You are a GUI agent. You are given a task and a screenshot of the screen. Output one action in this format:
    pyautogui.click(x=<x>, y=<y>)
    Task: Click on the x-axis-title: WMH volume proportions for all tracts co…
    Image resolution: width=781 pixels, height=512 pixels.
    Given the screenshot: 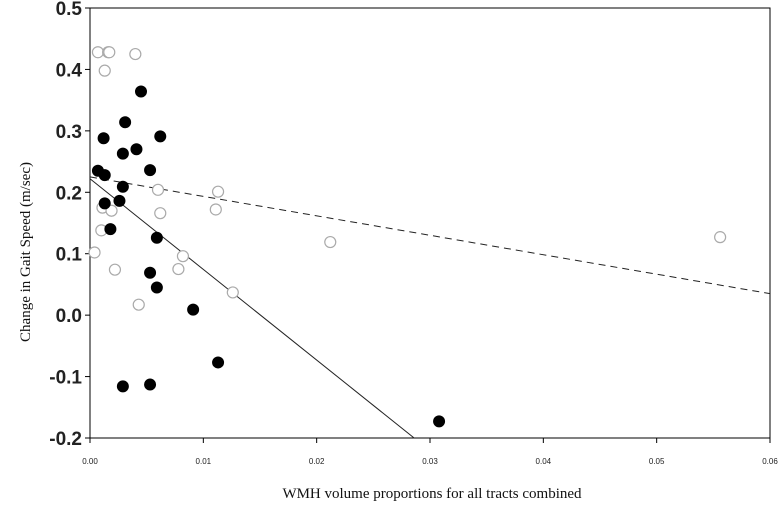 What is the action you would take?
    pyautogui.click(x=432, y=494)
    